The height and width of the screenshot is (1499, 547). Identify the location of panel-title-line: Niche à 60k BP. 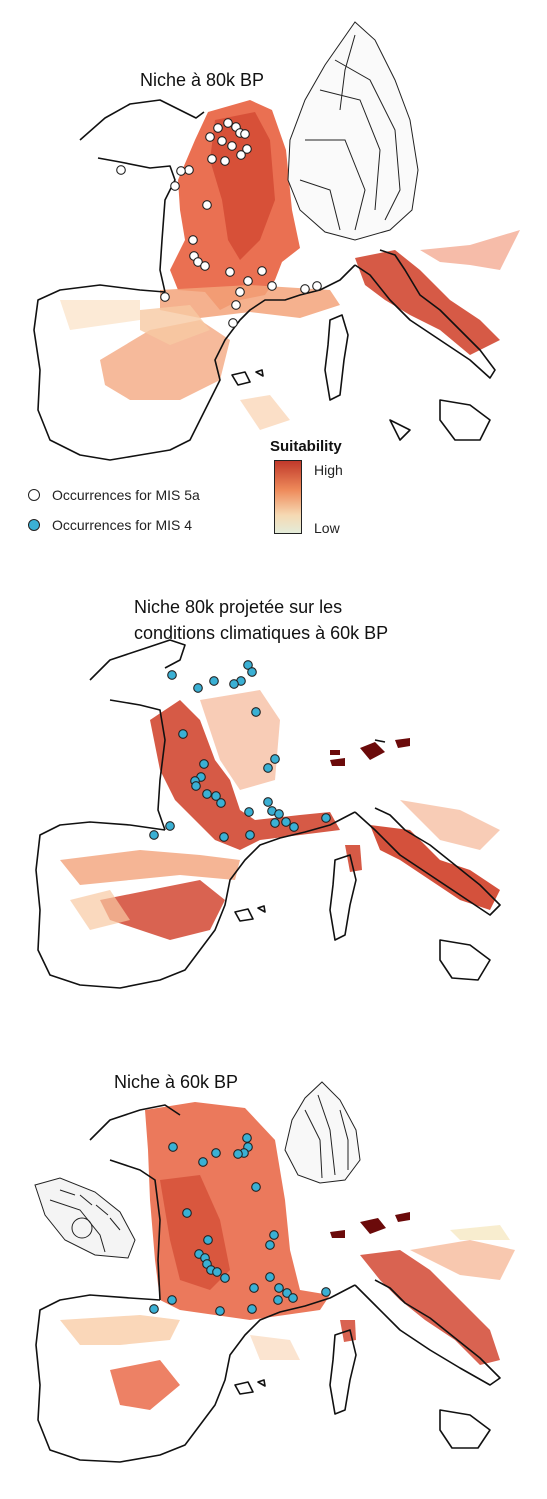
(176, 1082).